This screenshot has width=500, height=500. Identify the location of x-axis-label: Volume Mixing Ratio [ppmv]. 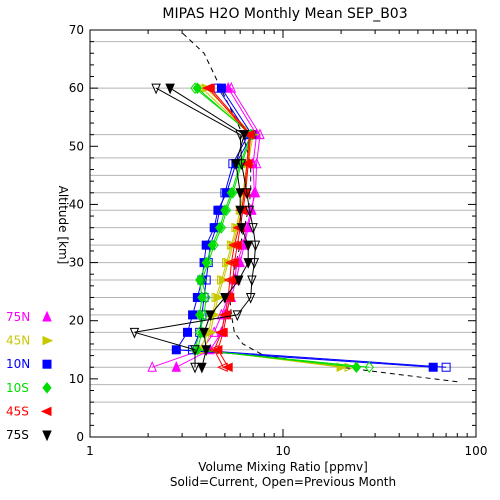
(283, 467).